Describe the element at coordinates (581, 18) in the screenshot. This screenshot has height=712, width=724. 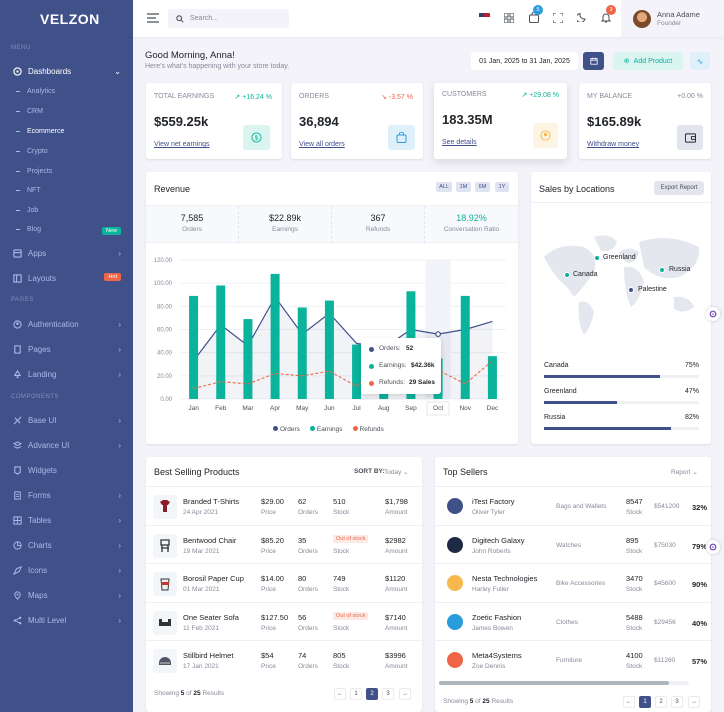
I see `moon-icon` at that location.